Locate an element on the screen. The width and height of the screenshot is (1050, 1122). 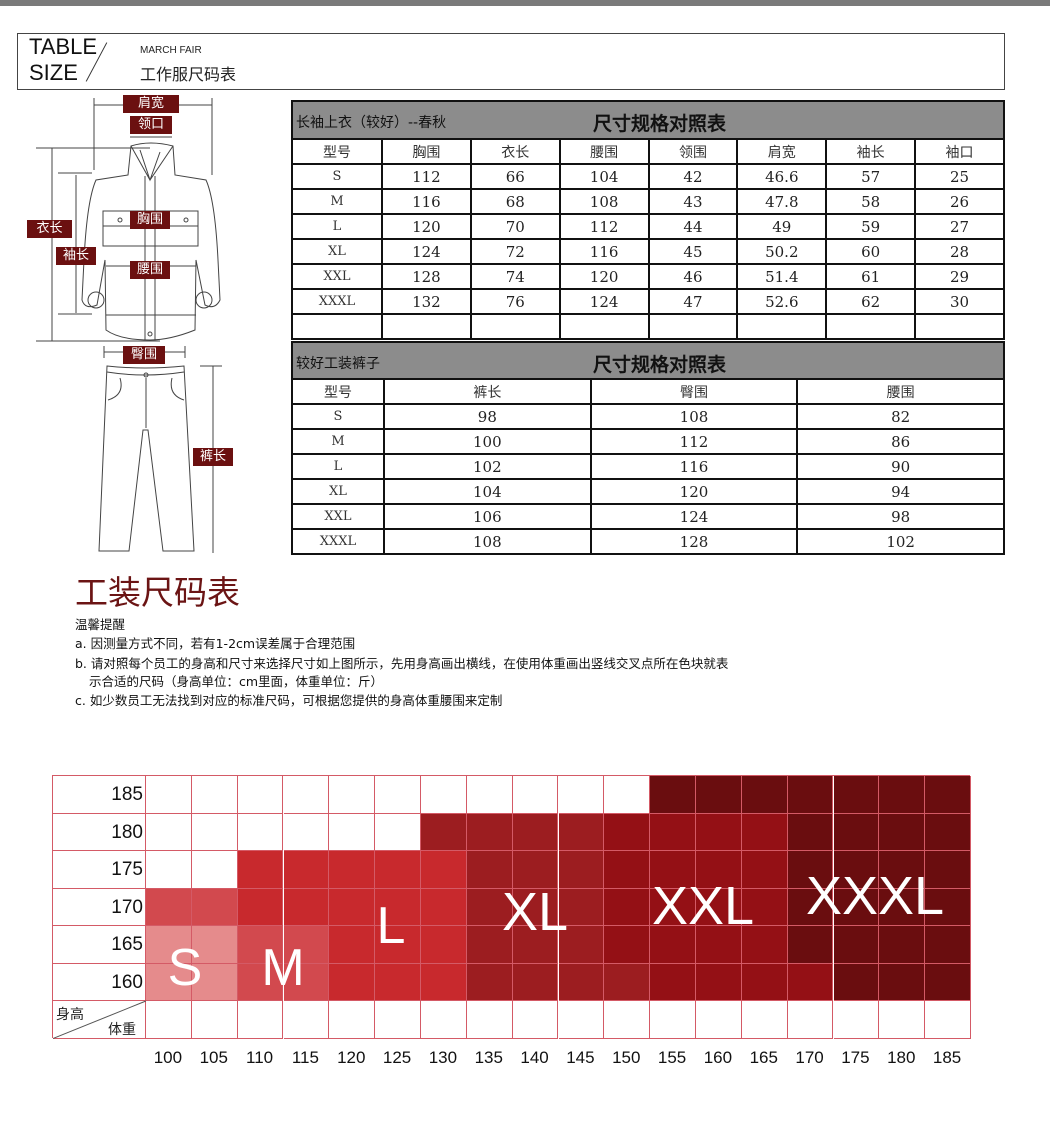
column-header: 裤长 is located at coordinates (487, 391).